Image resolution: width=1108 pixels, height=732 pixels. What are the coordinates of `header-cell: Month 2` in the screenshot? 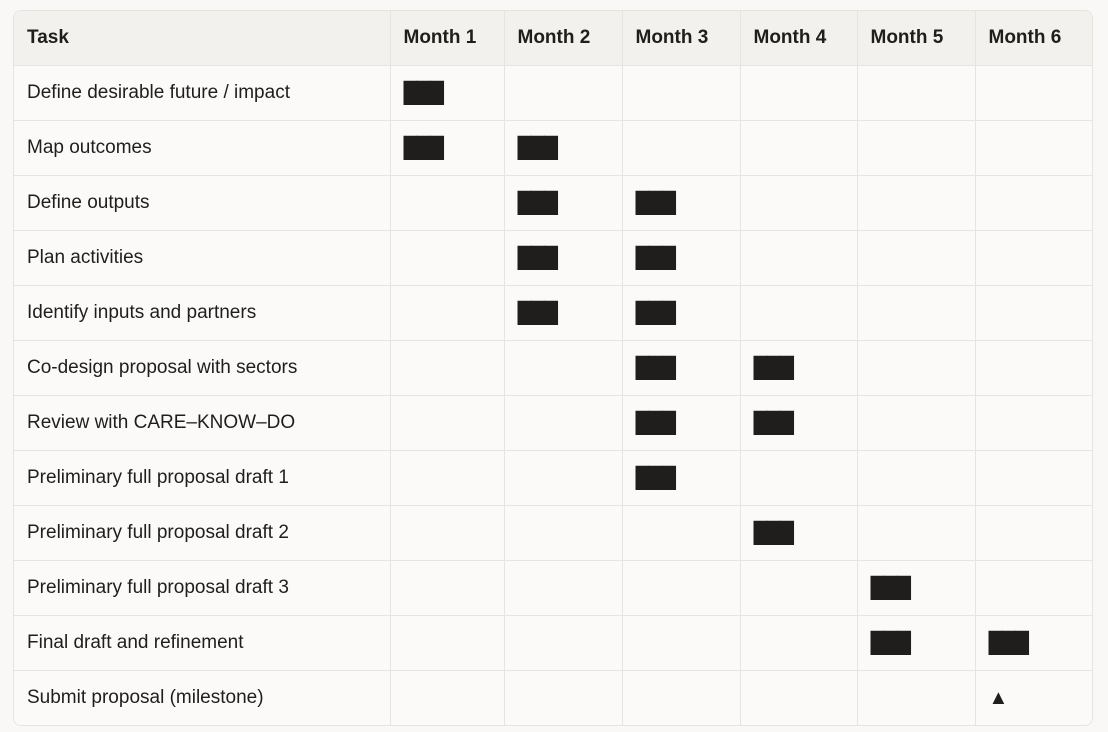 It's located at (563, 38).